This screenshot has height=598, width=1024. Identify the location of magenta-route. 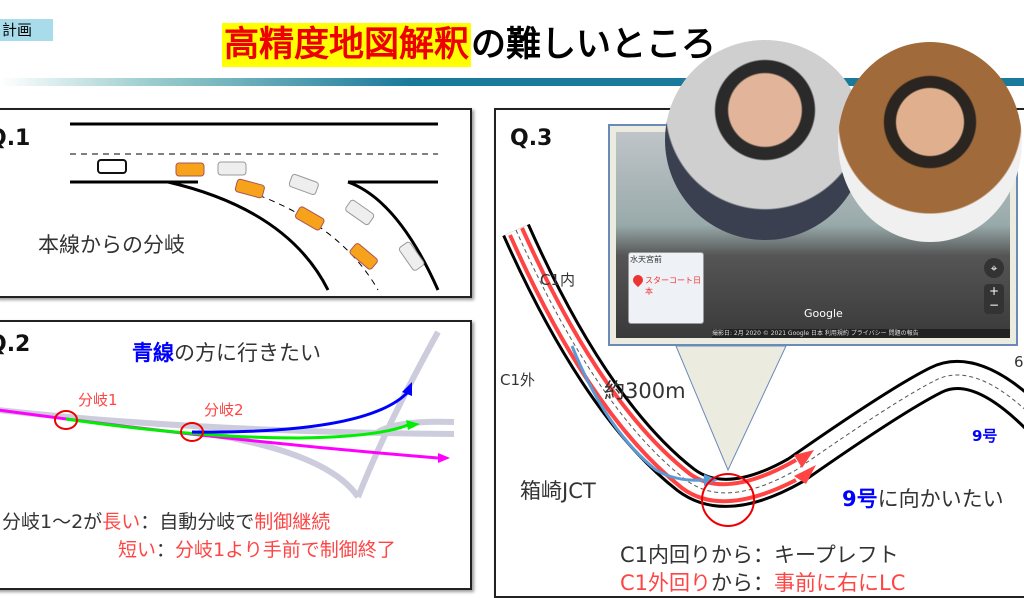
(219, 434).